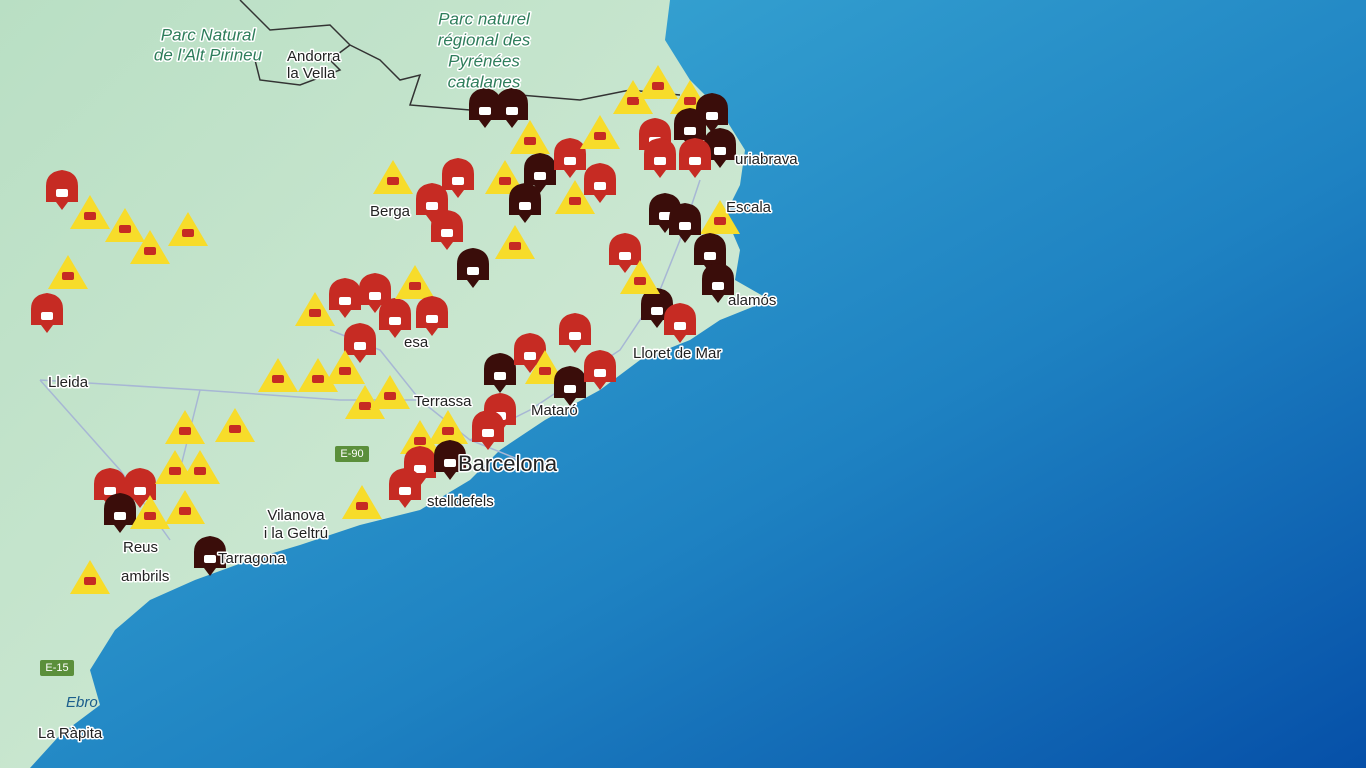  Describe the element at coordinates (140, 547) in the screenshot. I see `place-label: Reus` at that location.